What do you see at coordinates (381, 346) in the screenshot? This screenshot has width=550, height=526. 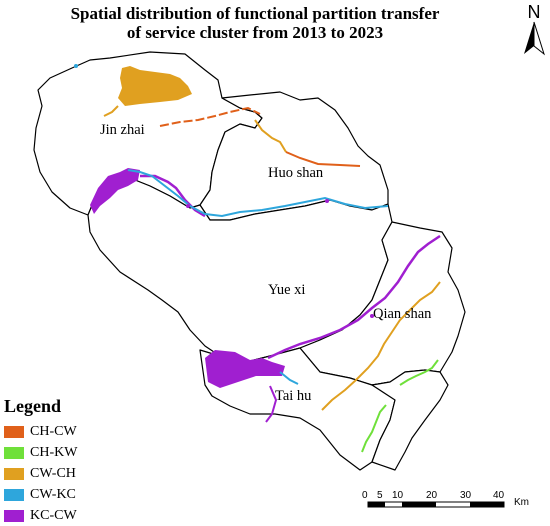 I see `cw-ch-route-qianshan` at bounding box center [381, 346].